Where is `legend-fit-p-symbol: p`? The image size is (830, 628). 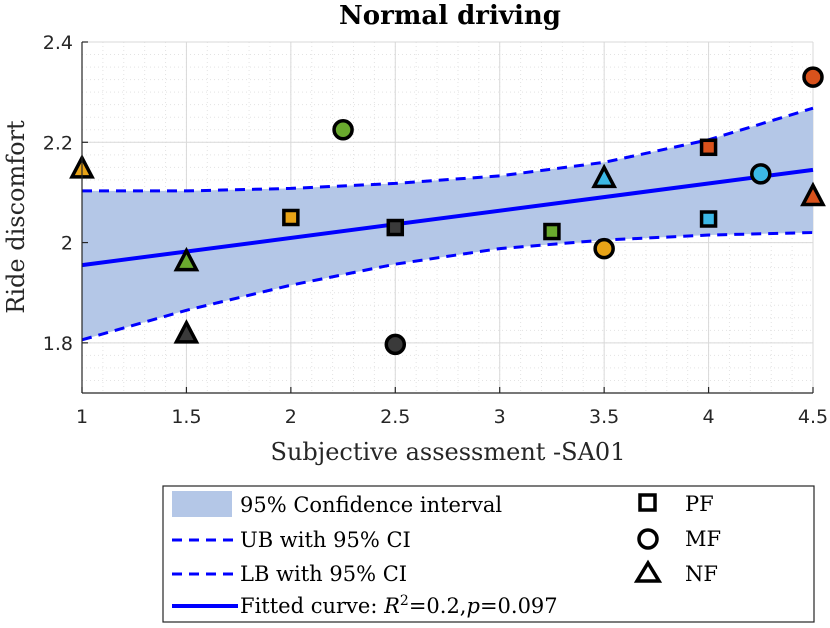 legend-fit-p-symbol: p is located at coordinates (472, 606).